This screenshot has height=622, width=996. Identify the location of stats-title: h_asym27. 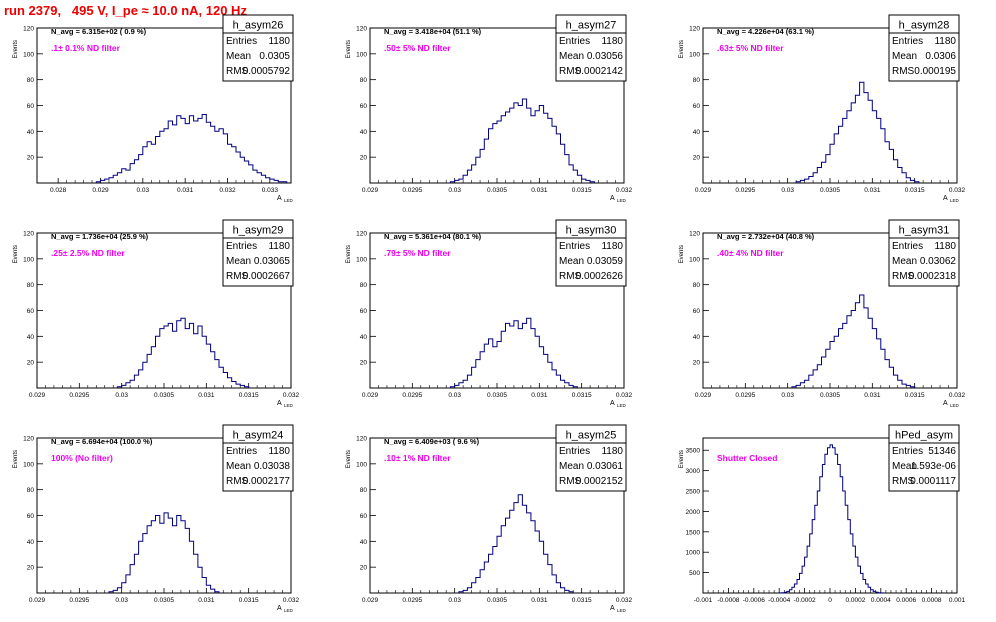
(591, 26).